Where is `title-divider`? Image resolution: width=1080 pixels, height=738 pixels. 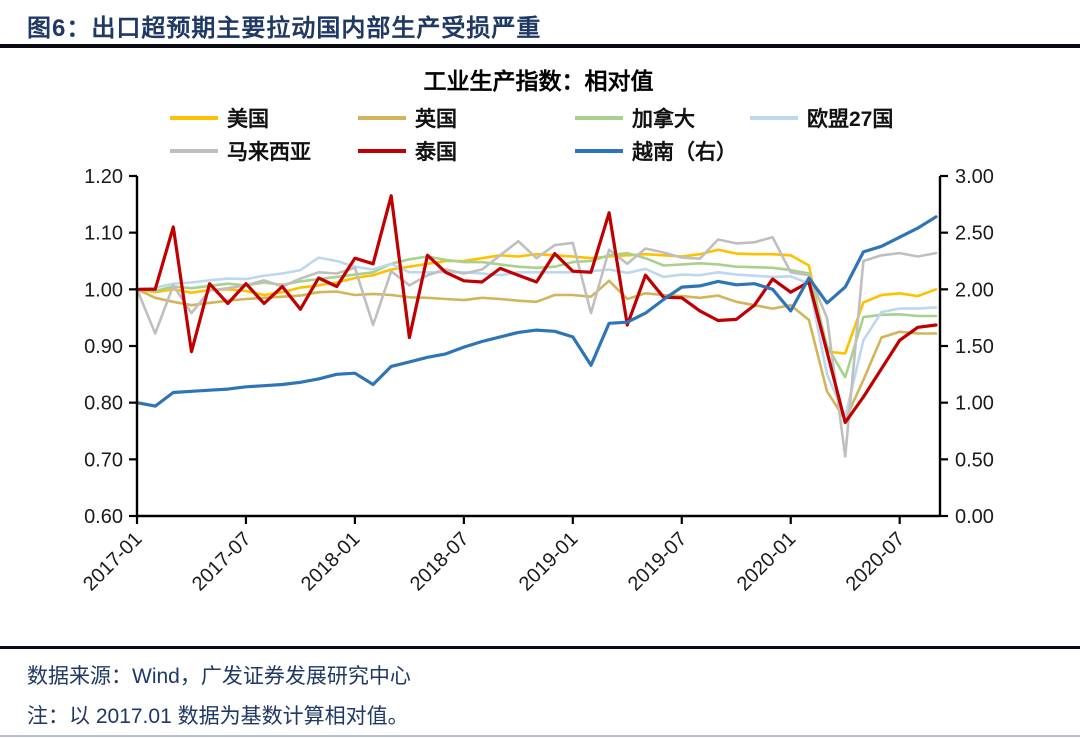
title-divider is located at coordinates (540, 46).